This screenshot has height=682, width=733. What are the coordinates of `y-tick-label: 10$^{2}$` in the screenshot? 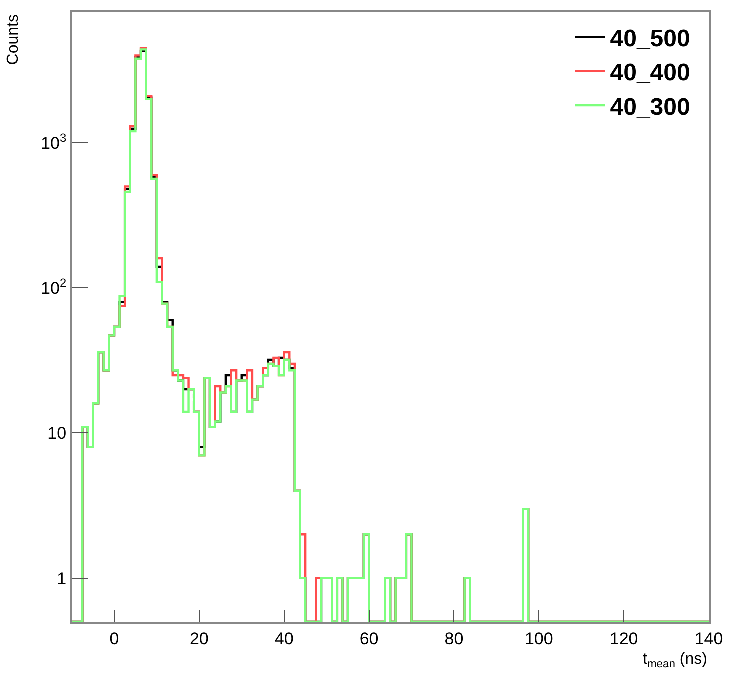 It's located at (54, 287).